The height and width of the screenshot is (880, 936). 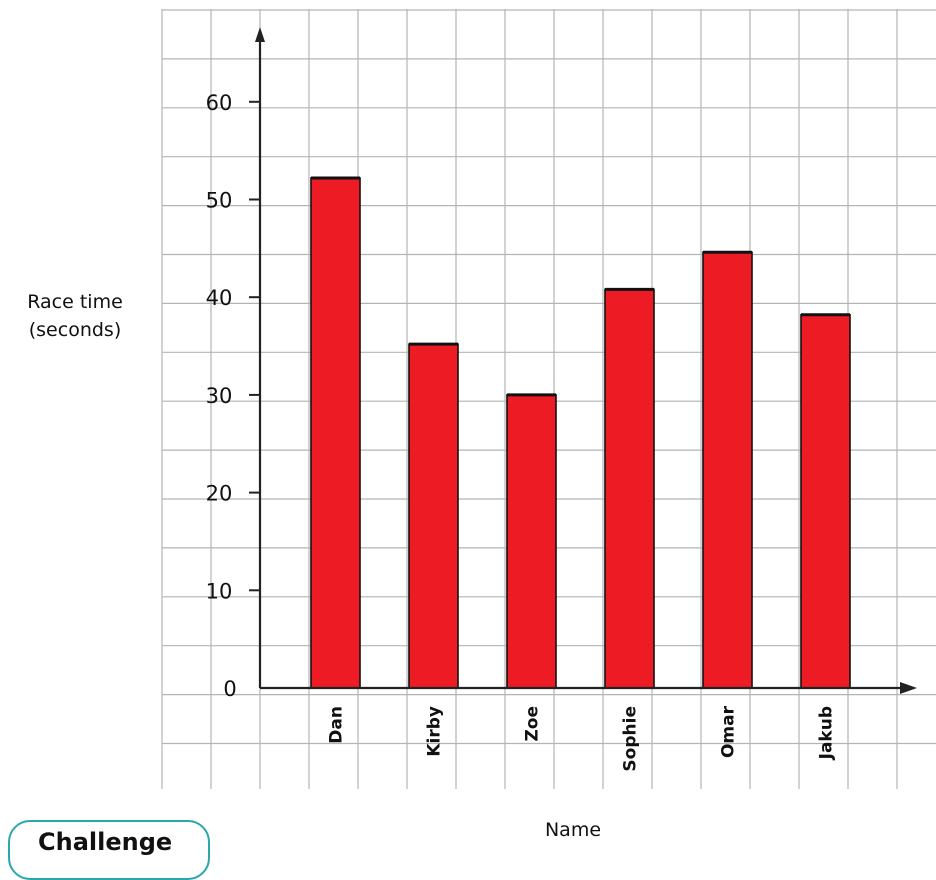 What do you see at coordinates (582, 738) in the screenshot?
I see `category-labels-group: Dan Kirby Zoe Sophie Omar Jakub` at bounding box center [582, 738].